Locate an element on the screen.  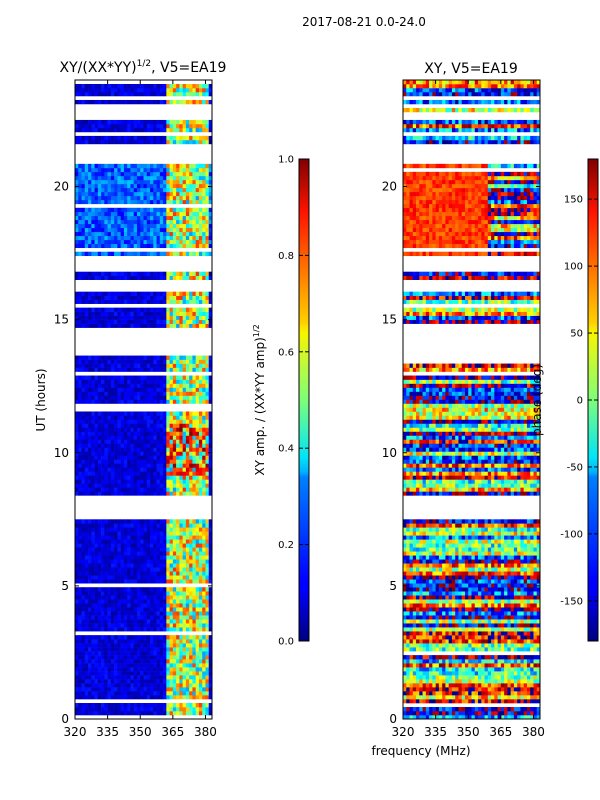
amplitude-heatmap-row is located at coordinates (143, 613).